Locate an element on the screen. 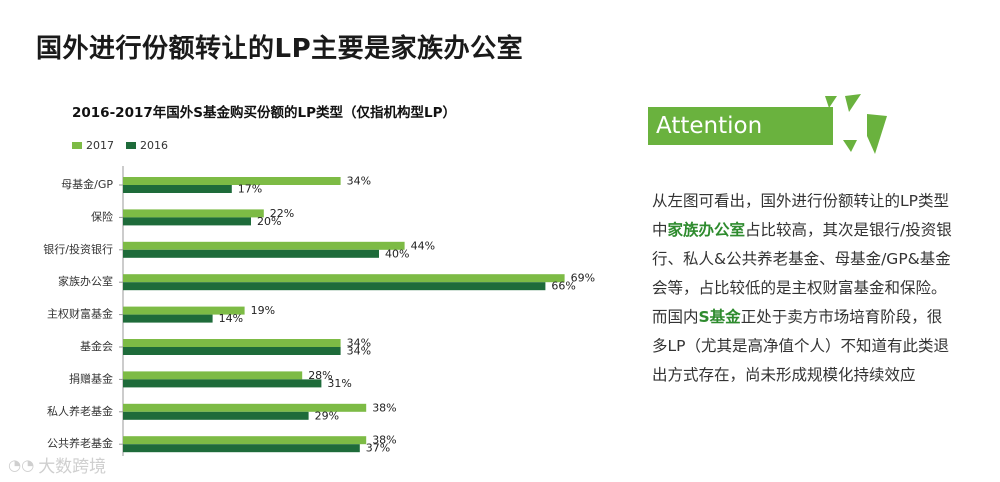 Image resolution: width=1000 pixels, height=482 pixels. legend-label-2017: 2017 is located at coordinates (100, 145).